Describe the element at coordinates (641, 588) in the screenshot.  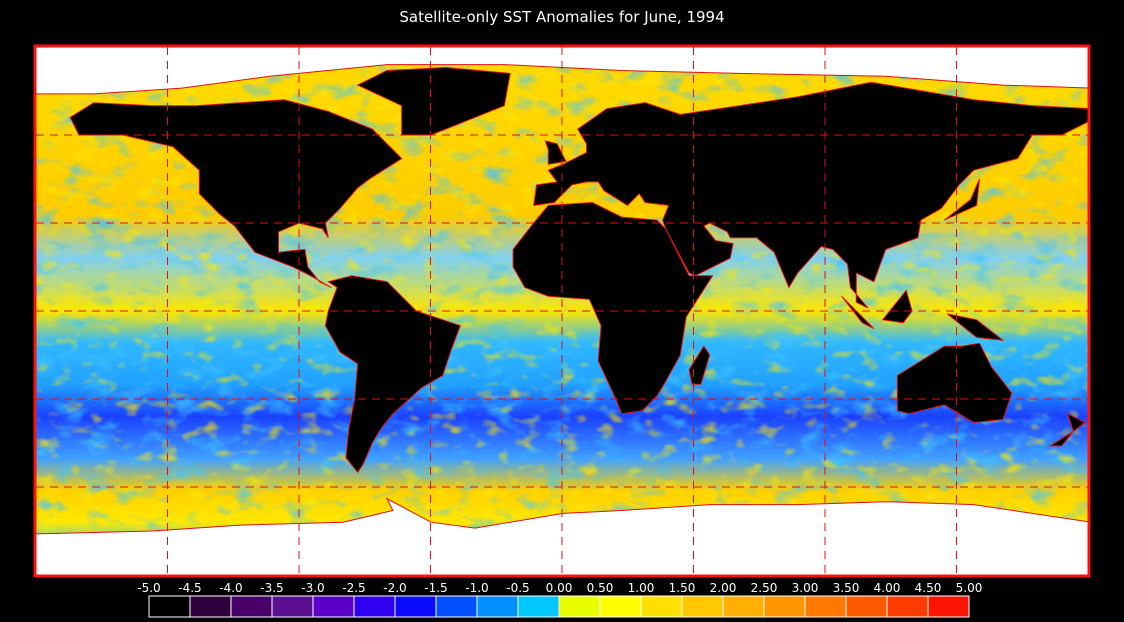
I see `colorbar-label: 1.00` at that location.